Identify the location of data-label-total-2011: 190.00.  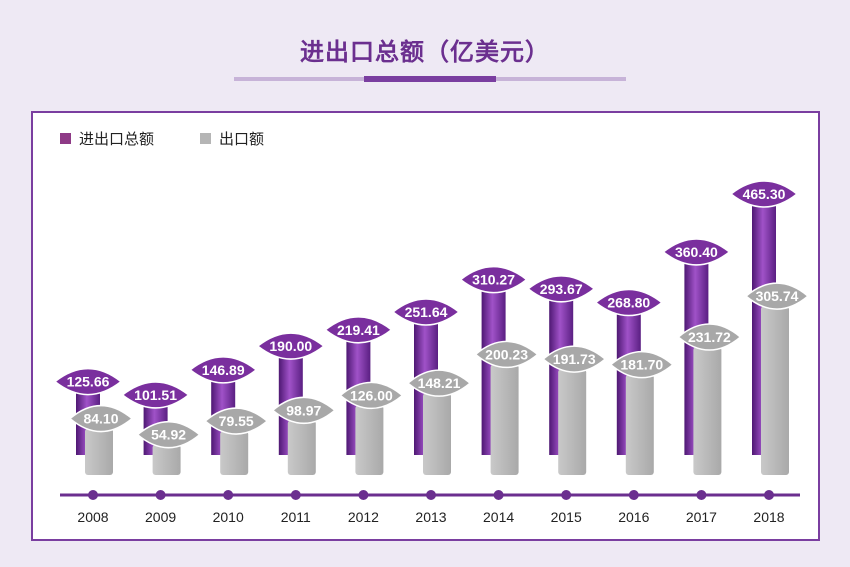
(290, 346).